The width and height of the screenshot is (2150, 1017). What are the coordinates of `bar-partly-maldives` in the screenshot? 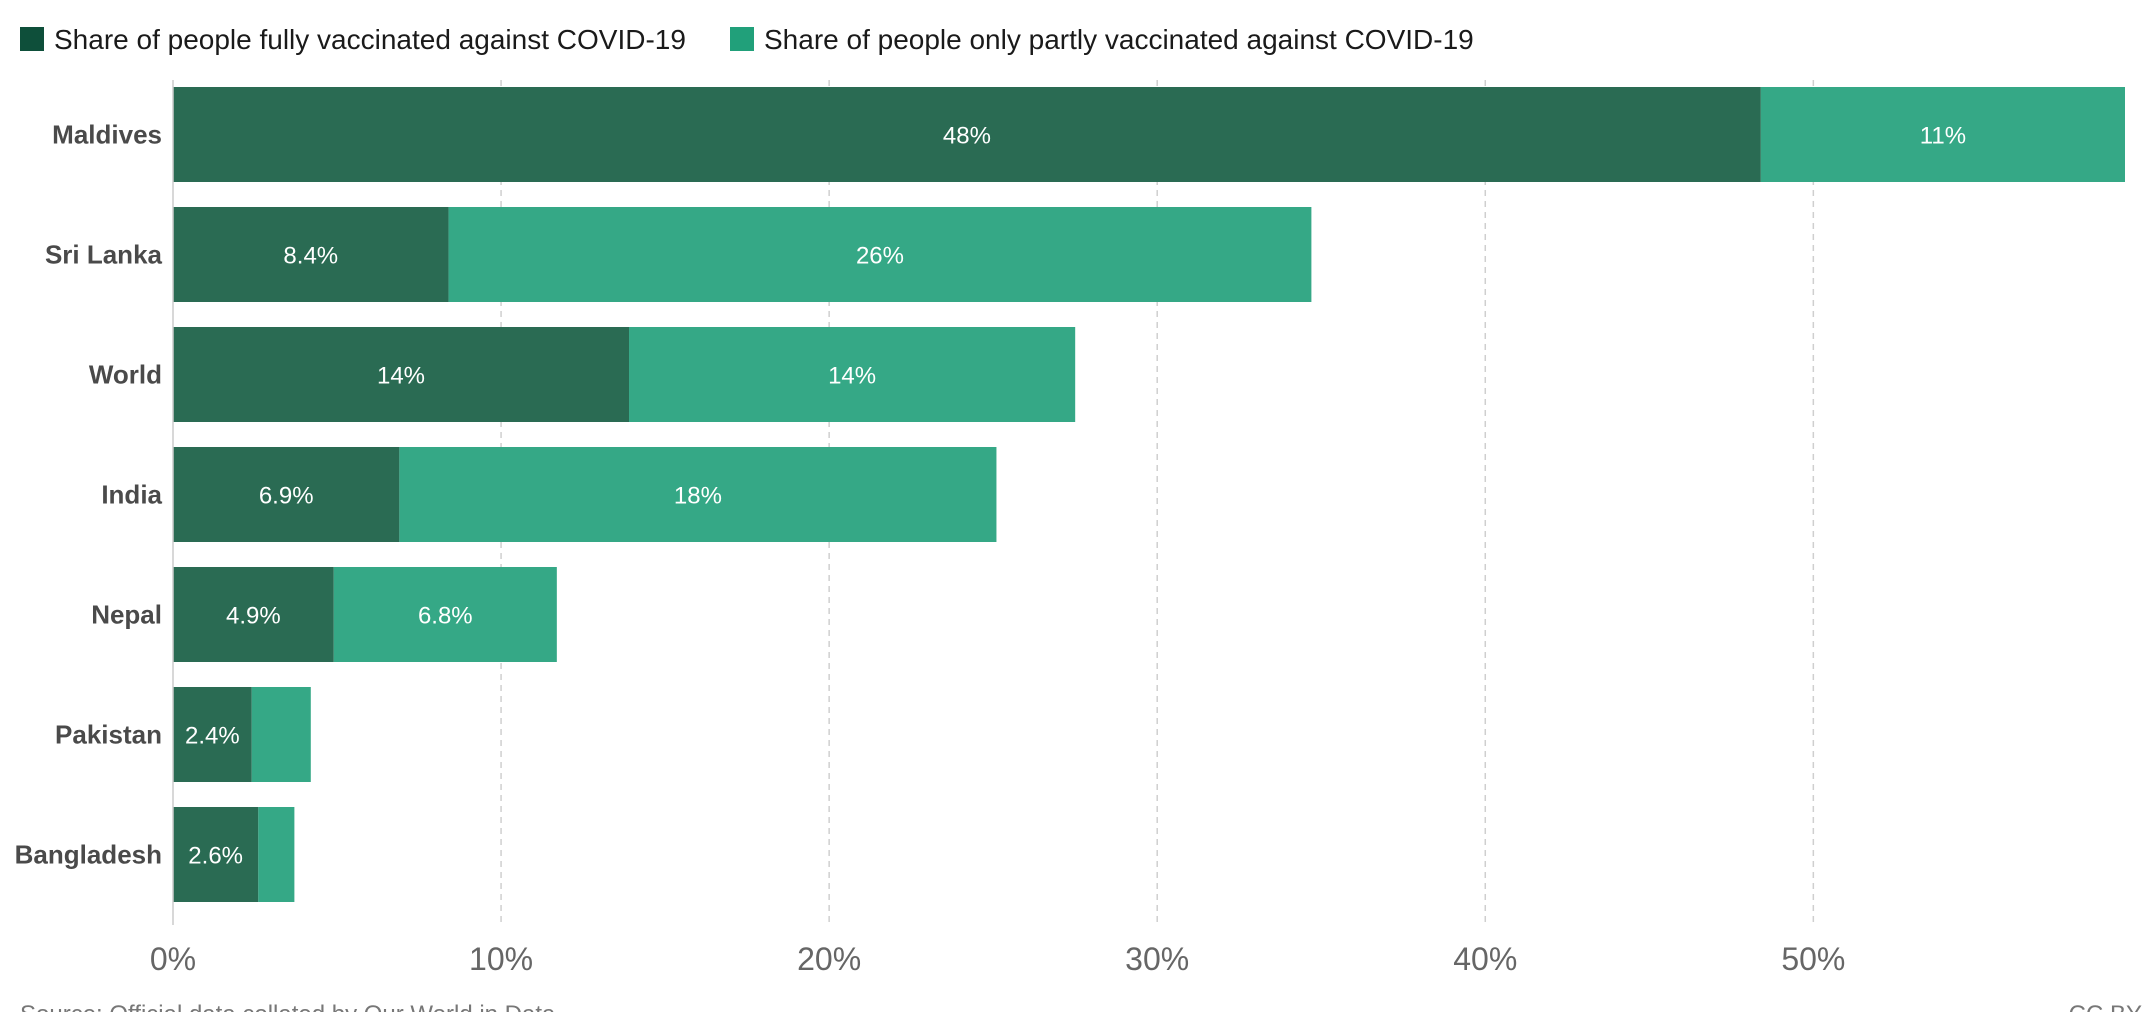 It's located at (1942, 134).